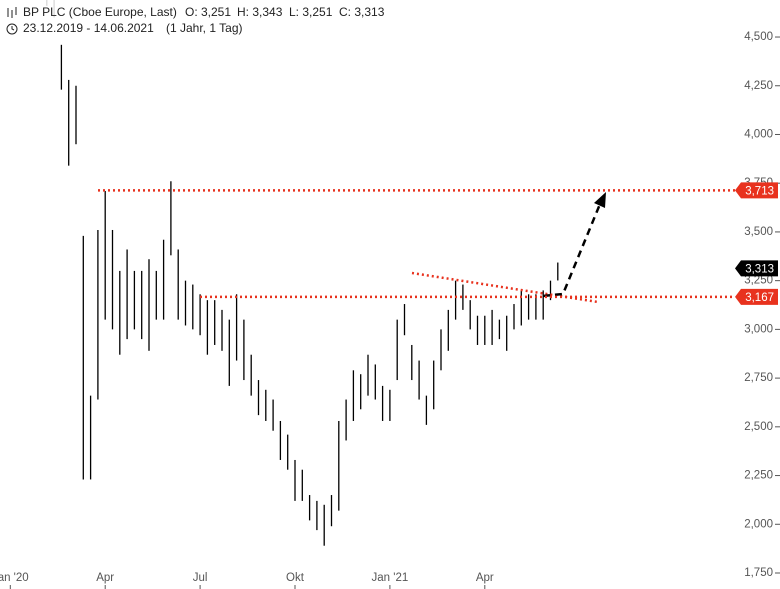 This screenshot has height=589, width=780. Describe the element at coordinates (311, 12) in the screenshot. I see `low: L: 3,251` at that location.